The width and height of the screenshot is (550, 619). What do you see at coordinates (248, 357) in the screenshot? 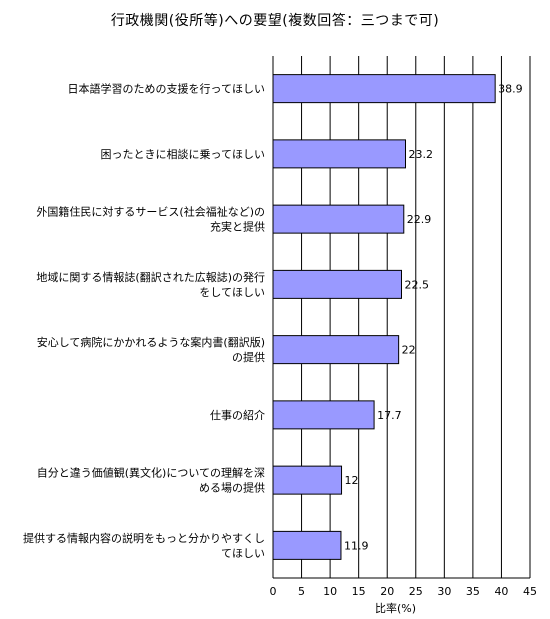
I see `category-label: の提供` at bounding box center [248, 357].